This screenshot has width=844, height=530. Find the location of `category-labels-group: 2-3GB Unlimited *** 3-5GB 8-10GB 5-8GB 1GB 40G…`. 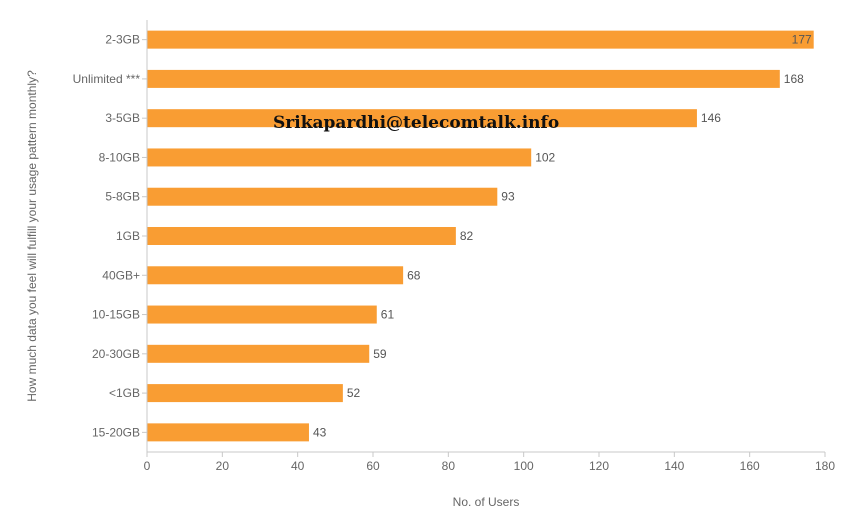

category-labels-group: 2-3GB Unlimited *** 3-5GB 8-10GB 5-8GB 1GB 40G… is located at coordinates (110, 236).